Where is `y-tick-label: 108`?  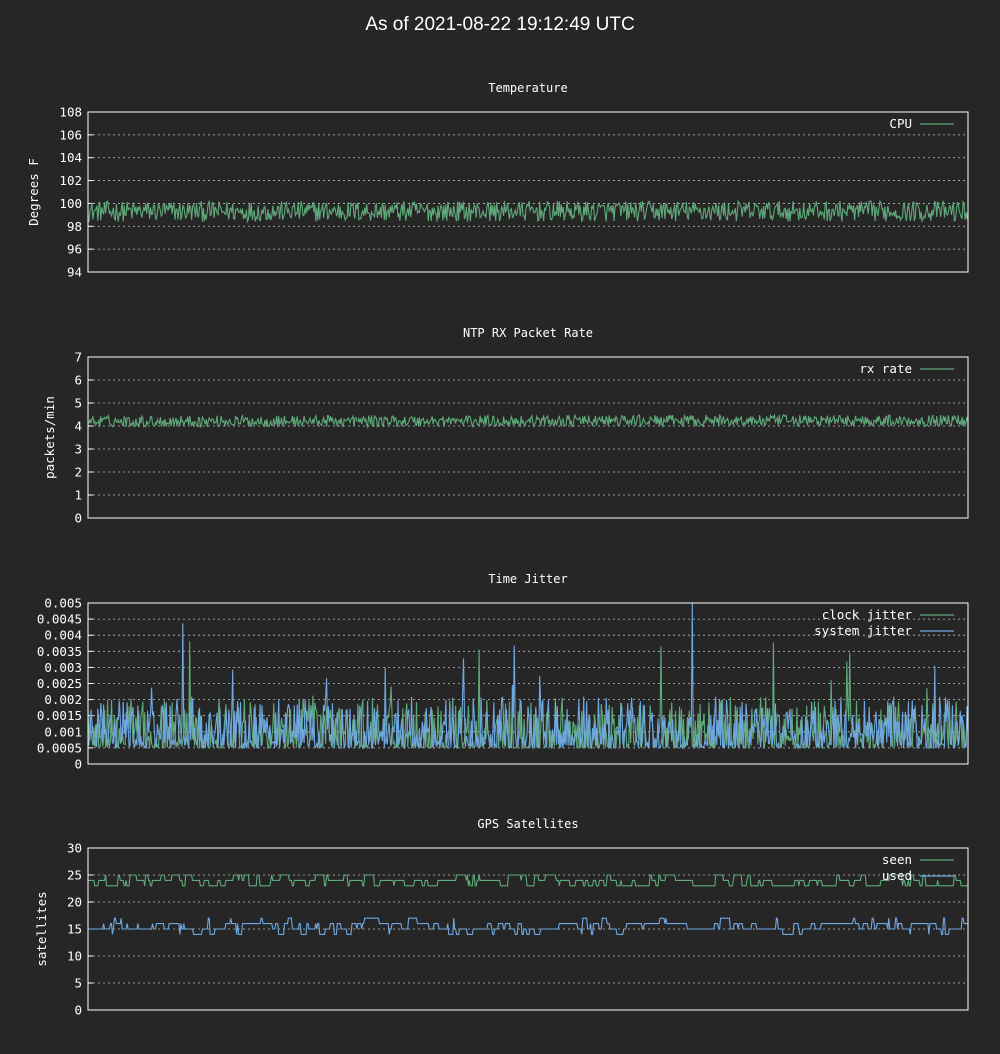 y-tick-label: 108 is located at coordinates (70, 112).